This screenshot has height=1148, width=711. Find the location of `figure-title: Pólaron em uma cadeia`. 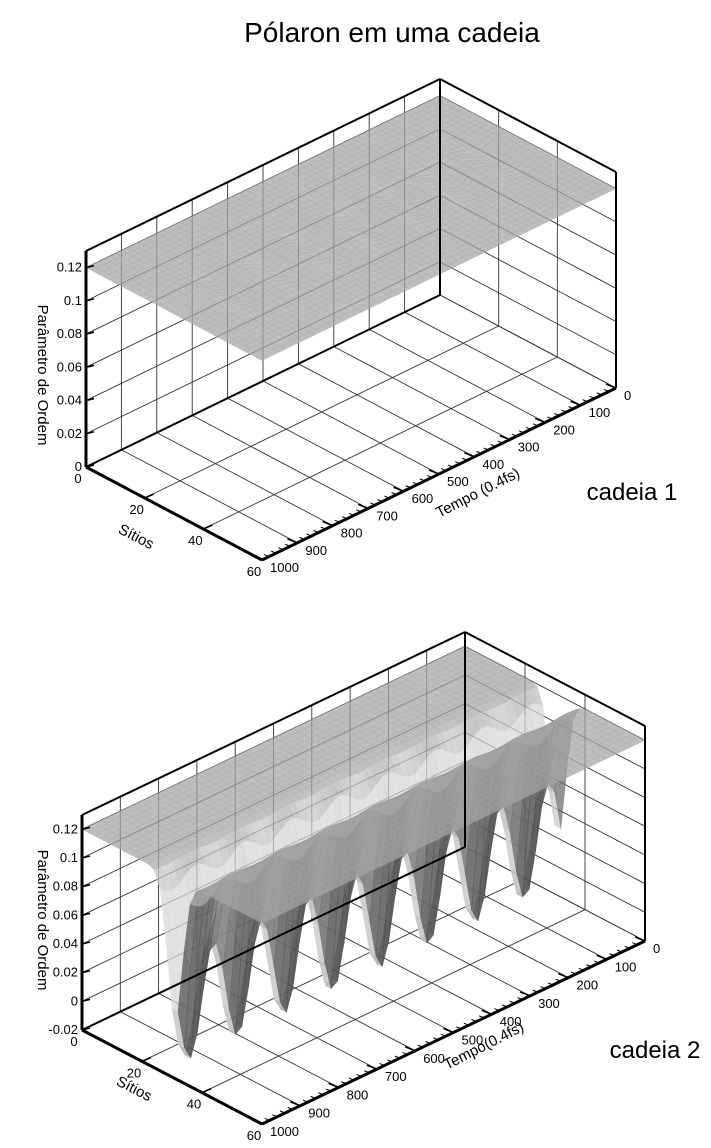

figure-title: Pólaron em uma cadeia is located at coordinates (392, 32).